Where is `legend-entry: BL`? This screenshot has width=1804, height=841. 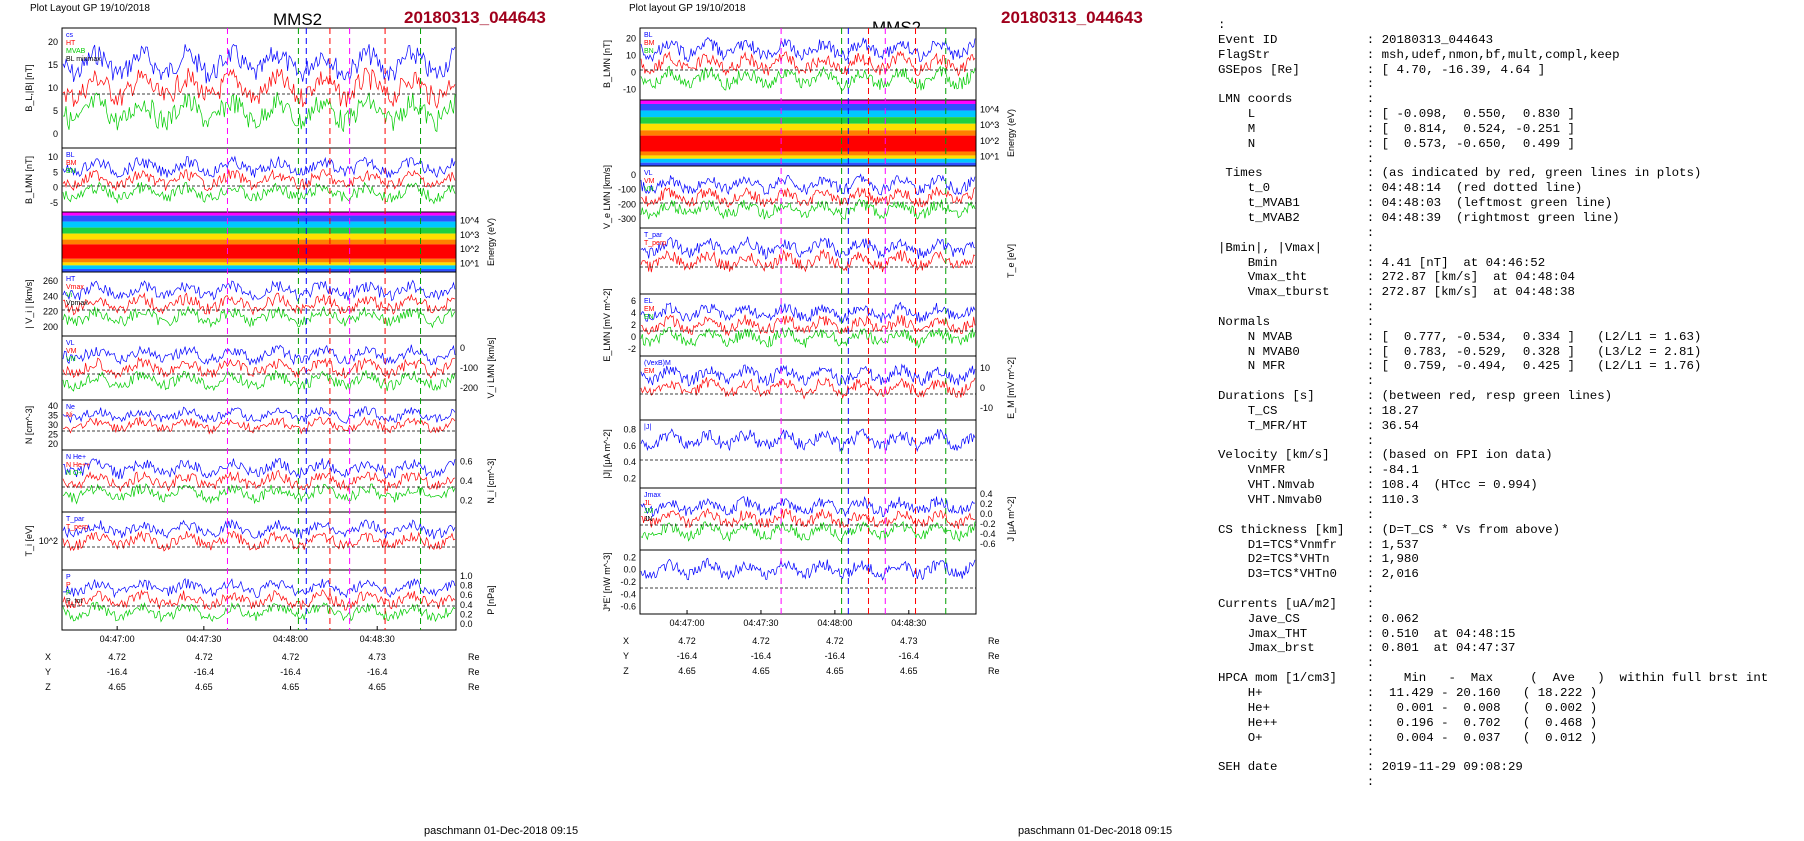 legend-entry: BL is located at coordinates (70, 155).